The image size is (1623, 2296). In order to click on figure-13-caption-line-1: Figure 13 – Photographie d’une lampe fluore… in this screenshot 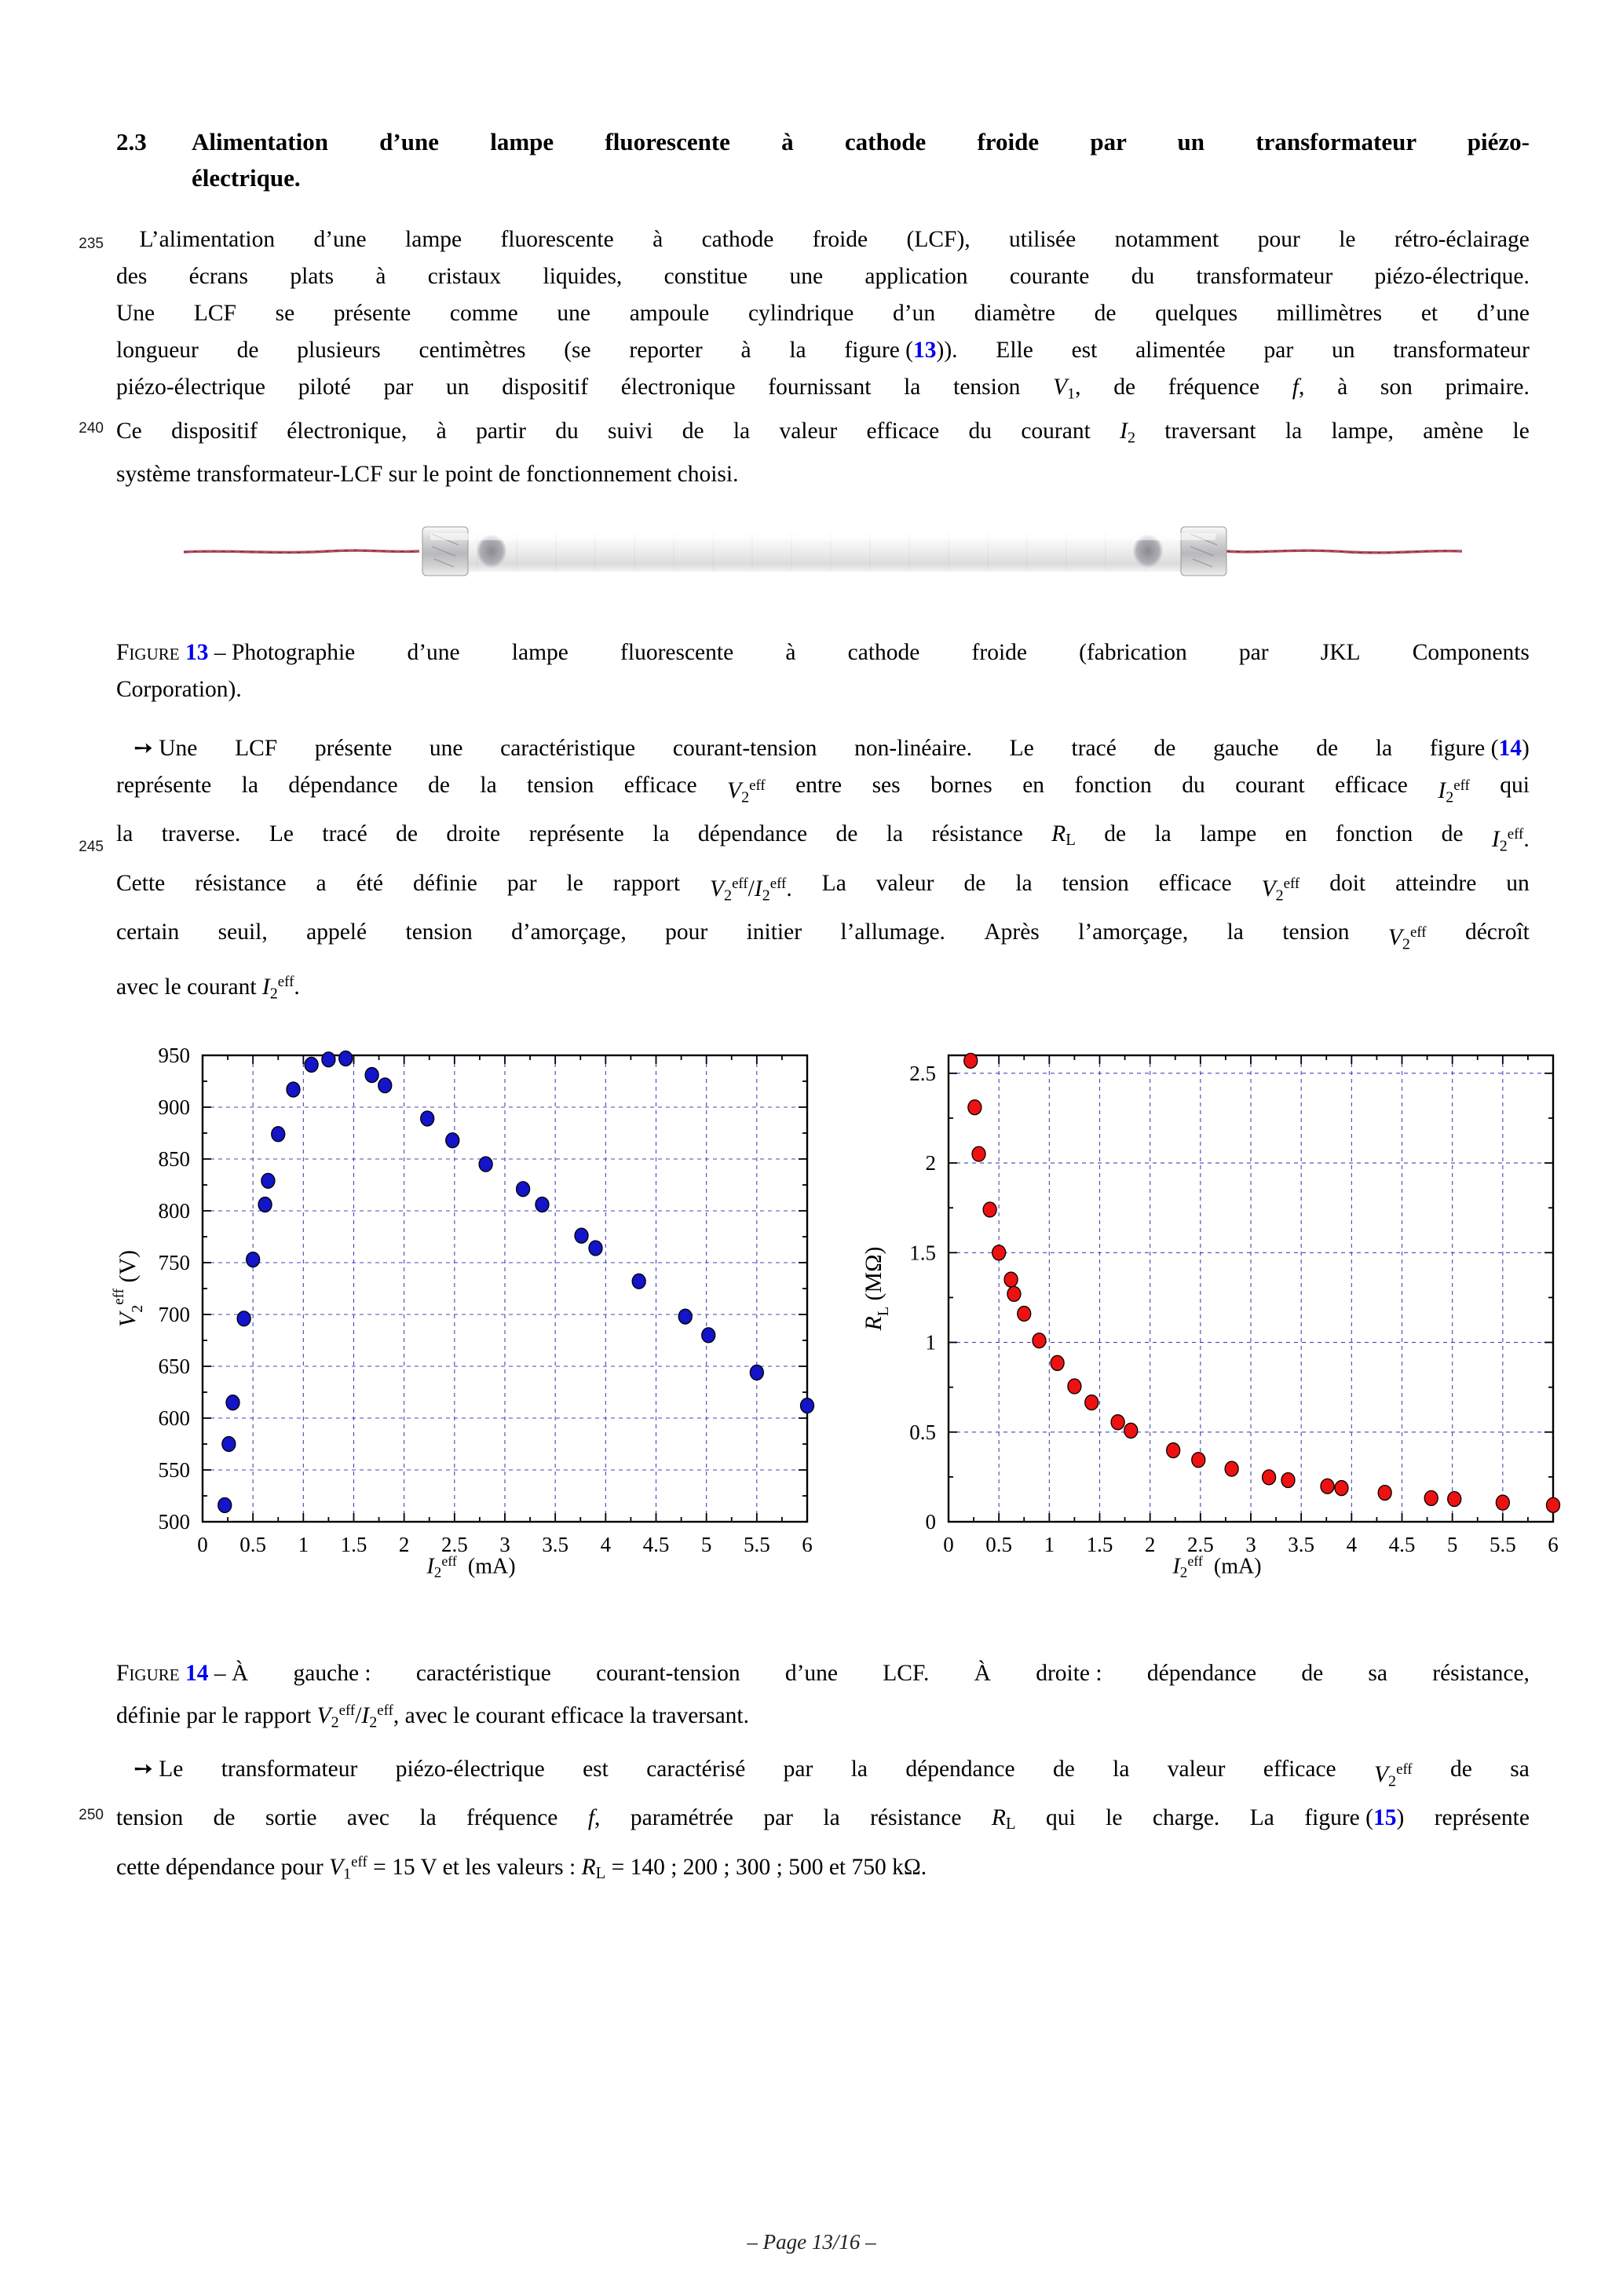, I will do `click(823, 653)`.